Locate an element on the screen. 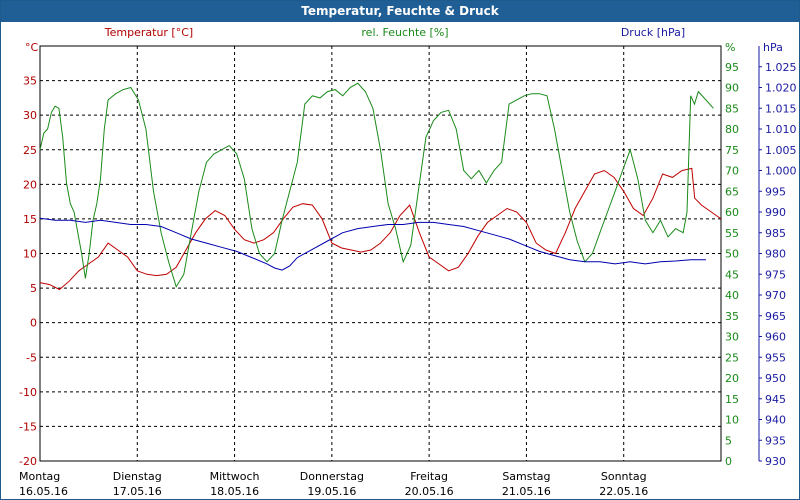  x-day-label: Donnerstag is located at coordinates (332, 476).